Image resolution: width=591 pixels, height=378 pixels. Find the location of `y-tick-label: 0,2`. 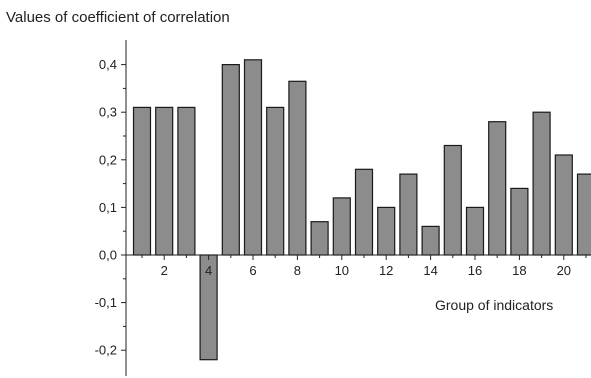

y-tick-label: 0,2 is located at coordinates (108, 159).